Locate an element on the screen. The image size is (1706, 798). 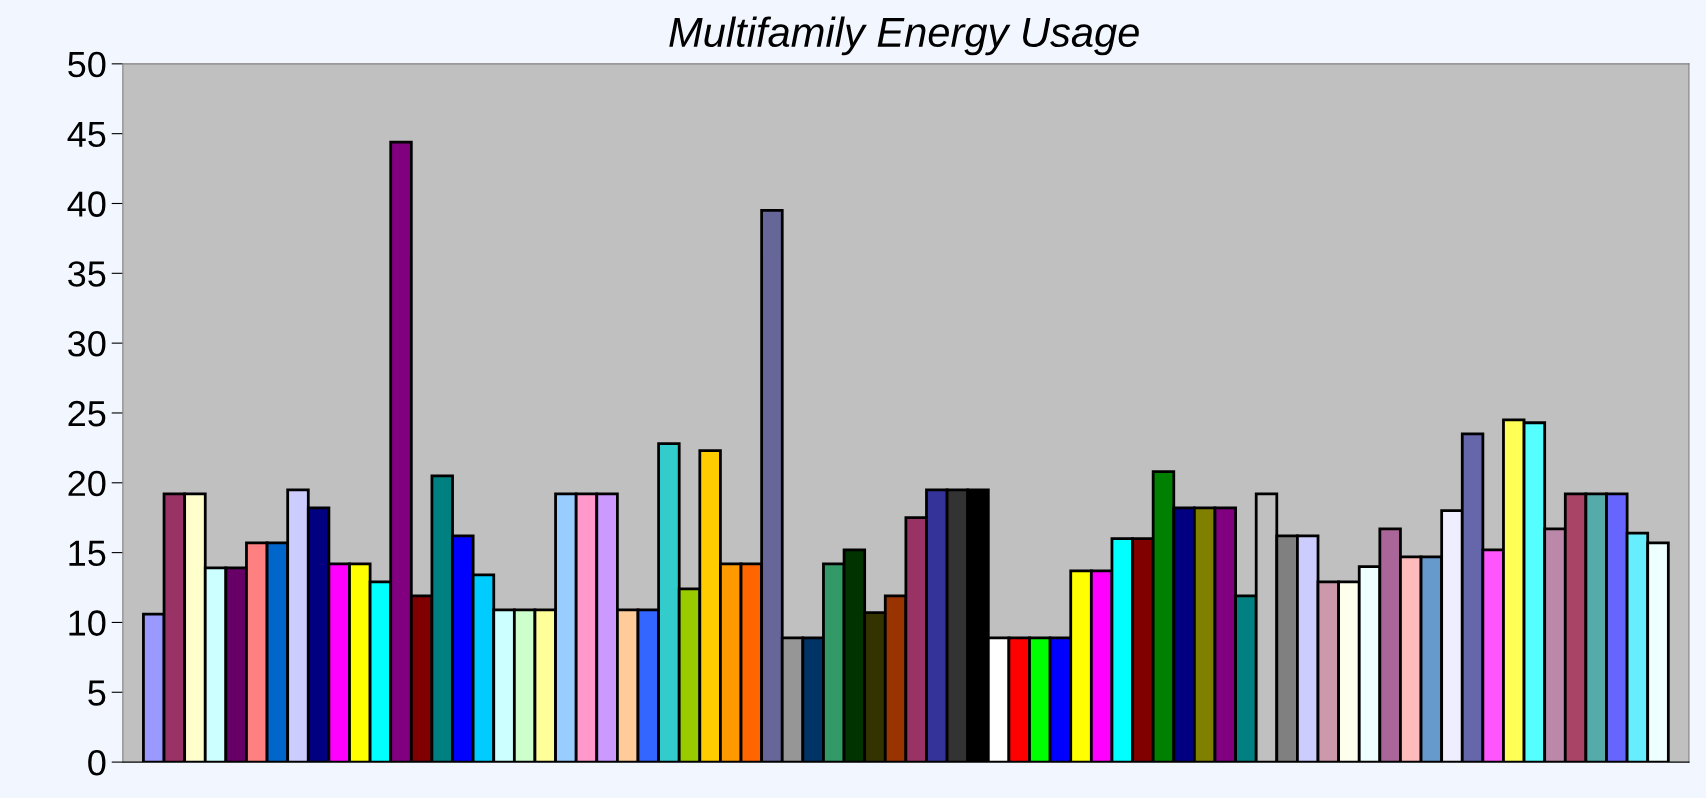
y-tick-label: 5 is located at coordinates (97, 693).